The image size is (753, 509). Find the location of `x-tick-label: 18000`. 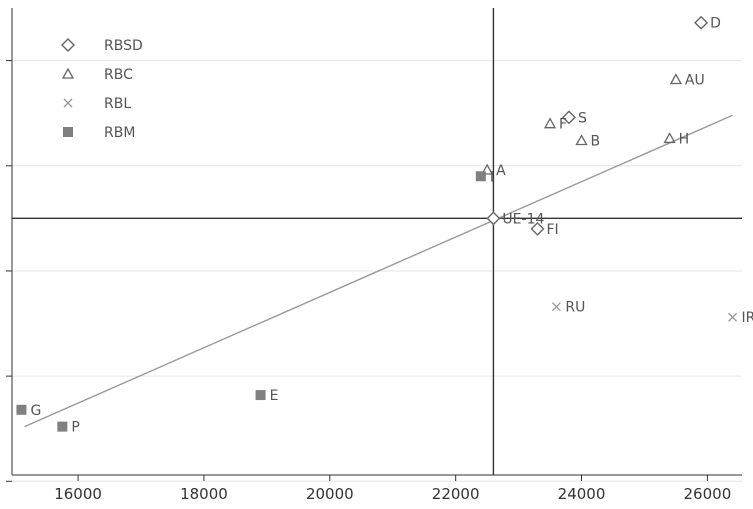

x-tick-label: 18000 is located at coordinates (204, 494).